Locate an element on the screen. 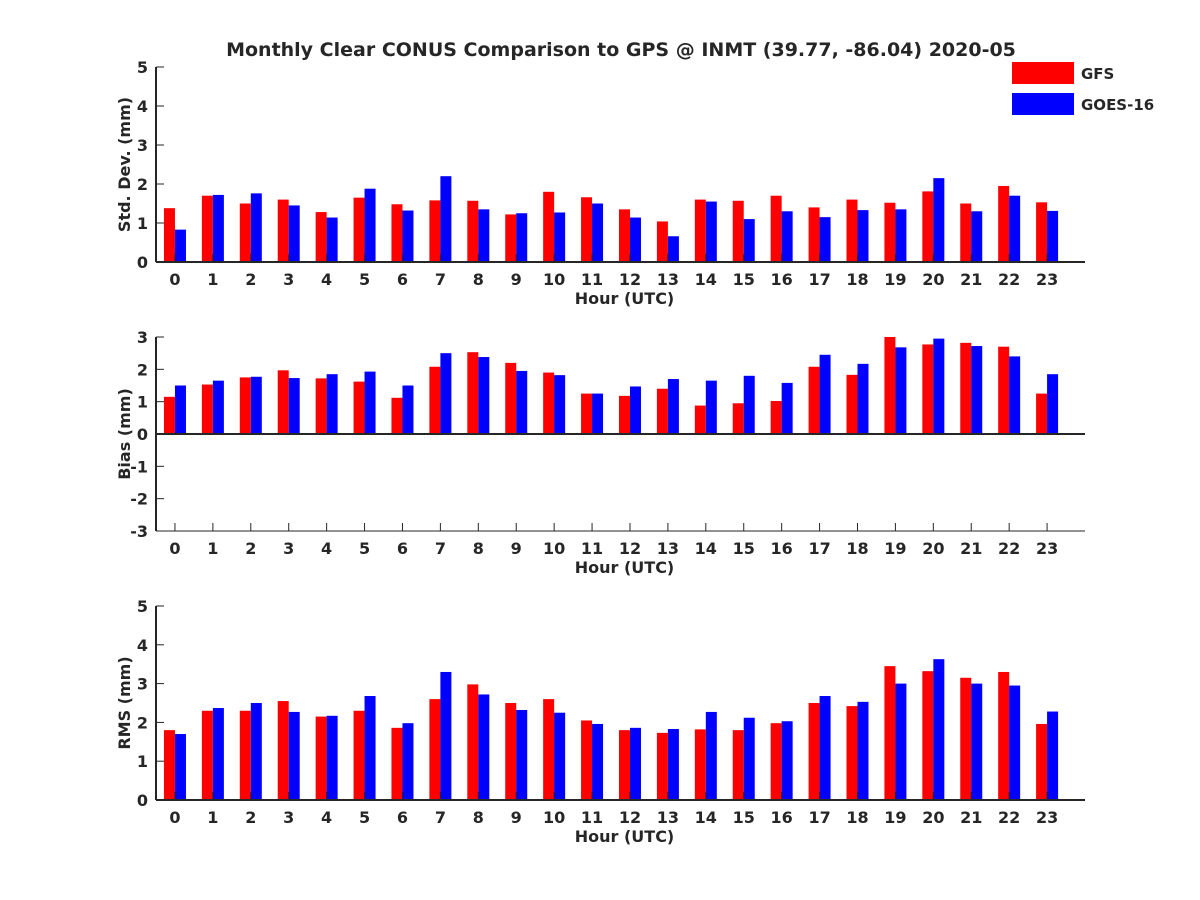 The height and width of the screenshot is (900, 1200). x-tick-label: 3 is located at coordinates (288, 817).